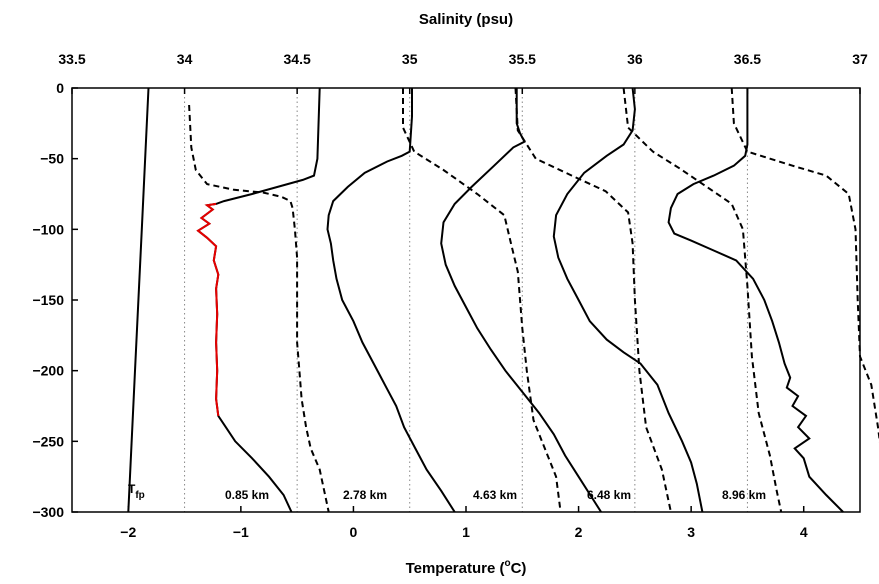 Image resolution: width=879 pixels, height=584 pixels. I want to click on temperature-axis-ticks: −2 −1 0 1 2 3 4, so click(464, 523).